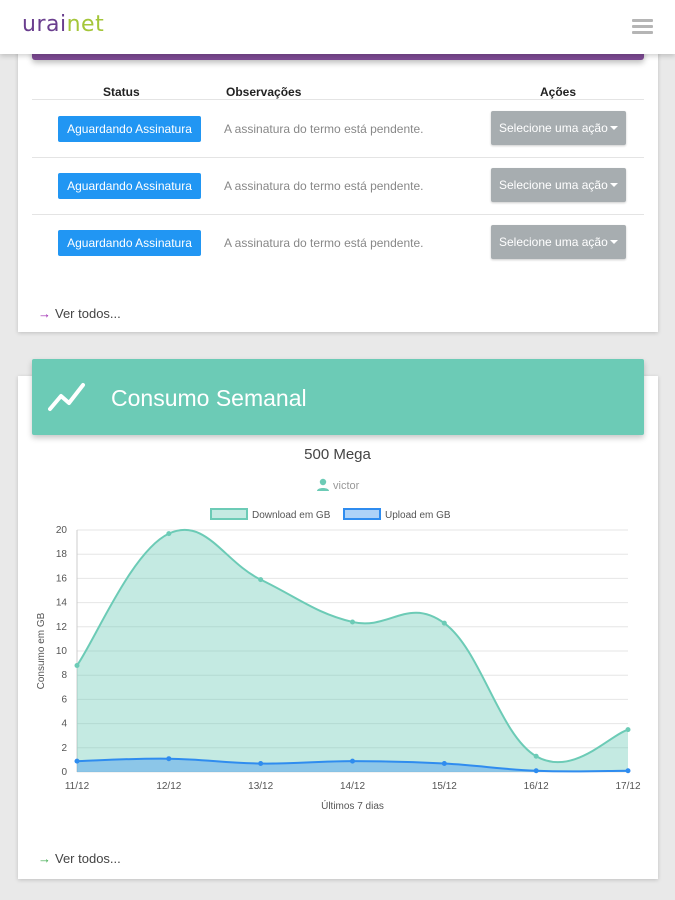 The height and width of the screenshot is (900, 675). What do you see at coordinates (62, 578) in the screenshot?
I see `y-tick-label: 16` at bounding box center [62, 578].